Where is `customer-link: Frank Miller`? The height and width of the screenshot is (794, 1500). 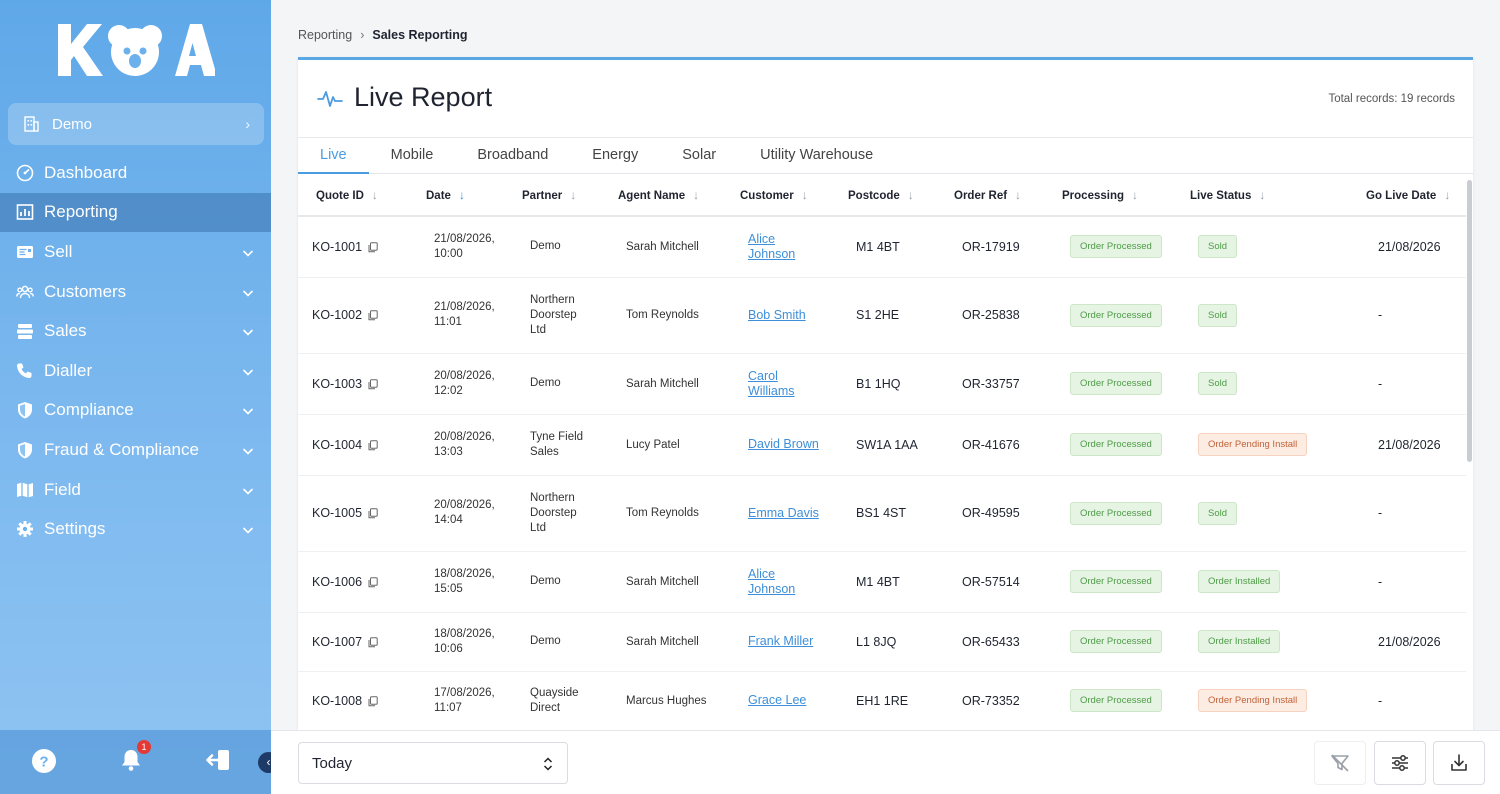
customer-link: Frank Miller is located at coordinates (781, 641).